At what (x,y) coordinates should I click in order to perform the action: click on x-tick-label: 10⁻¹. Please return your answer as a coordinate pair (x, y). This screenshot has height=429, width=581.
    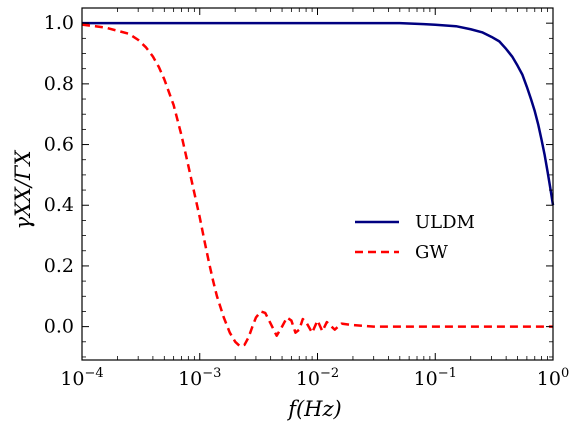
    Looking at the image, I should click on (435, 378).